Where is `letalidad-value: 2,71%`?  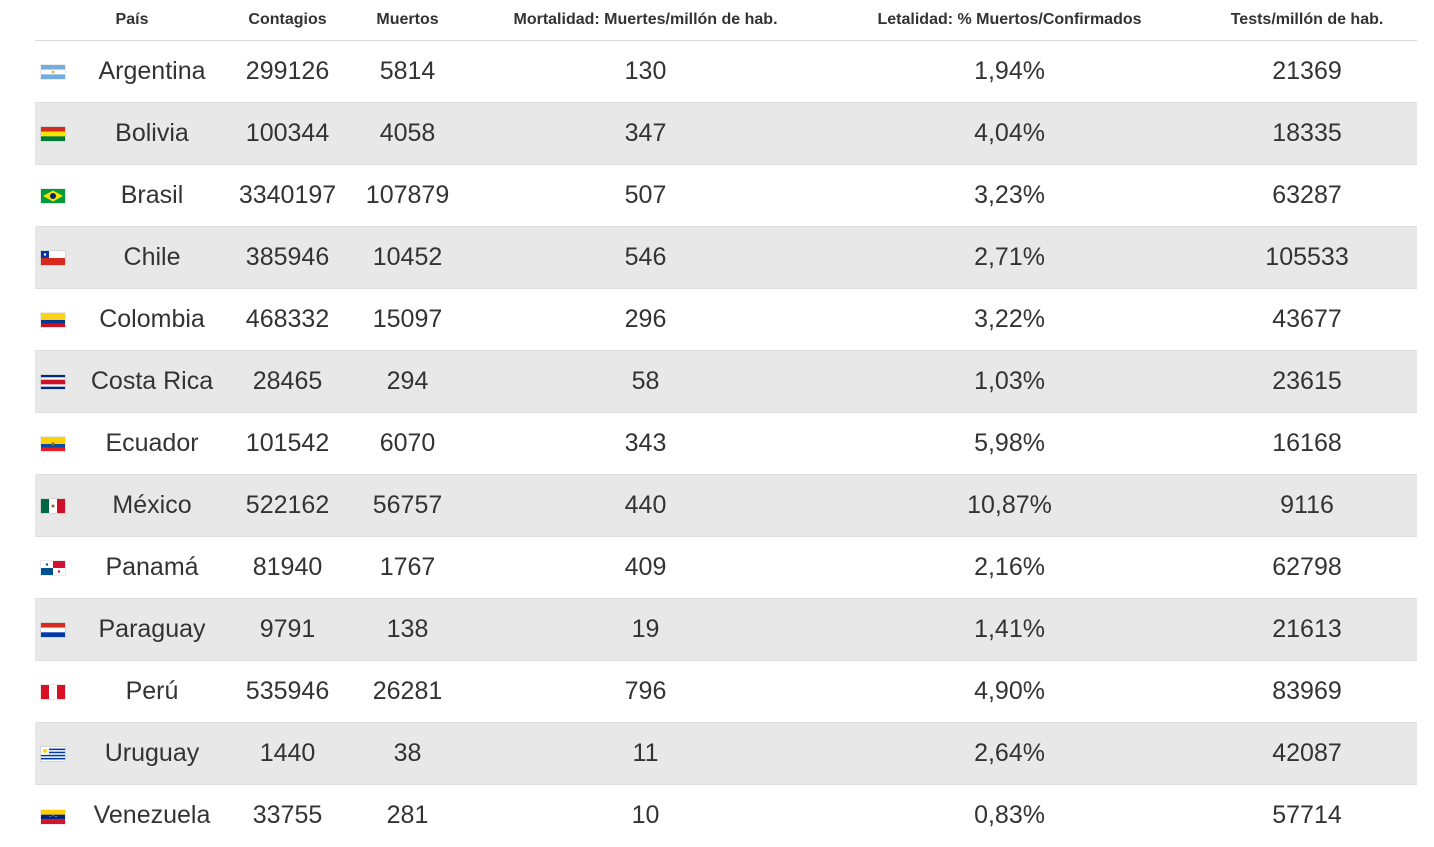 letalidad-value: 2,71% is located at coordinates (1010, 257).